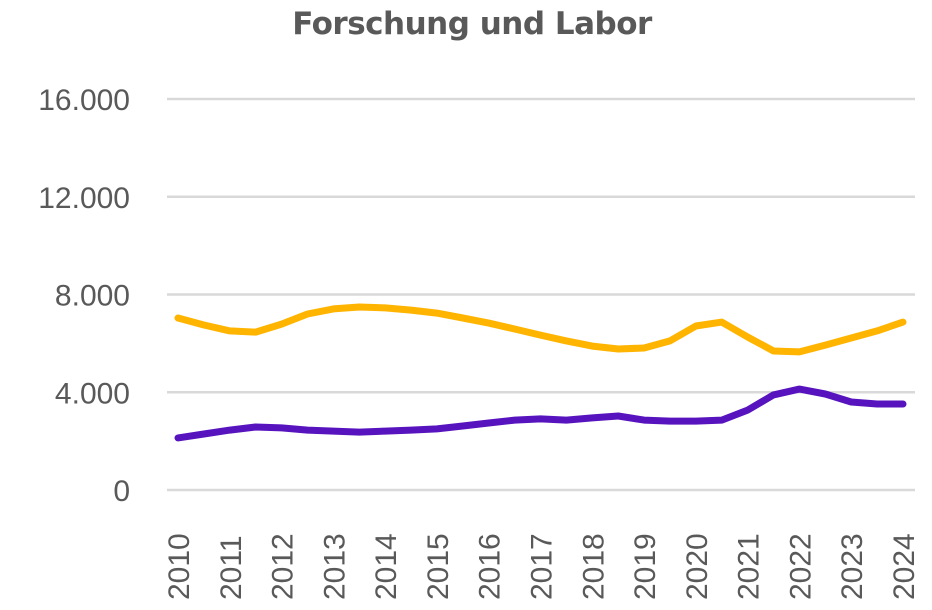  Describe the element at coordinates (179, 566) in the screenshot. I see `x-tick-label: 2010` at that location.